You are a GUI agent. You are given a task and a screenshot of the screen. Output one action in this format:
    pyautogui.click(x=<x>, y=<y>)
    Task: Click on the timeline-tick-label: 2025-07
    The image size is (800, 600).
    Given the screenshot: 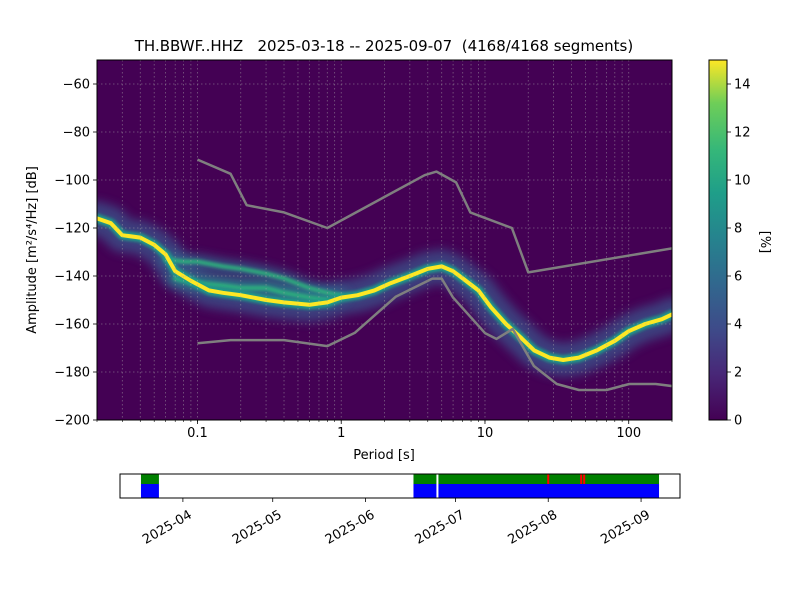 What is the action you would take?
    pyautogui.click(x=440, y=528)
    